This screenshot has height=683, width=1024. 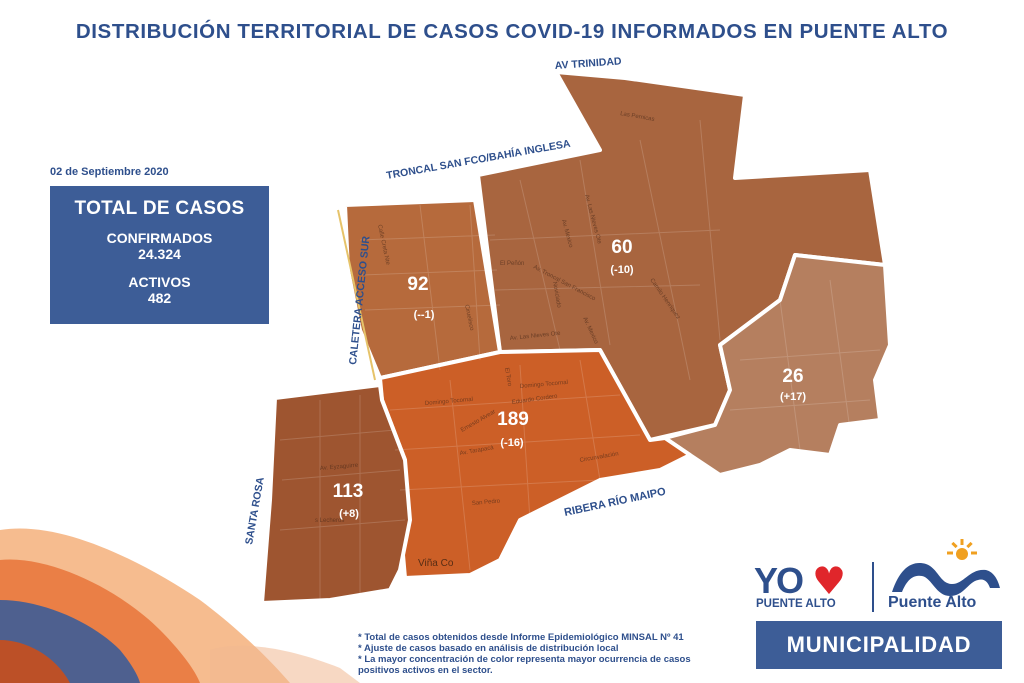 I want to click on street-label: s Lecheros, so click(x=329, y=521).